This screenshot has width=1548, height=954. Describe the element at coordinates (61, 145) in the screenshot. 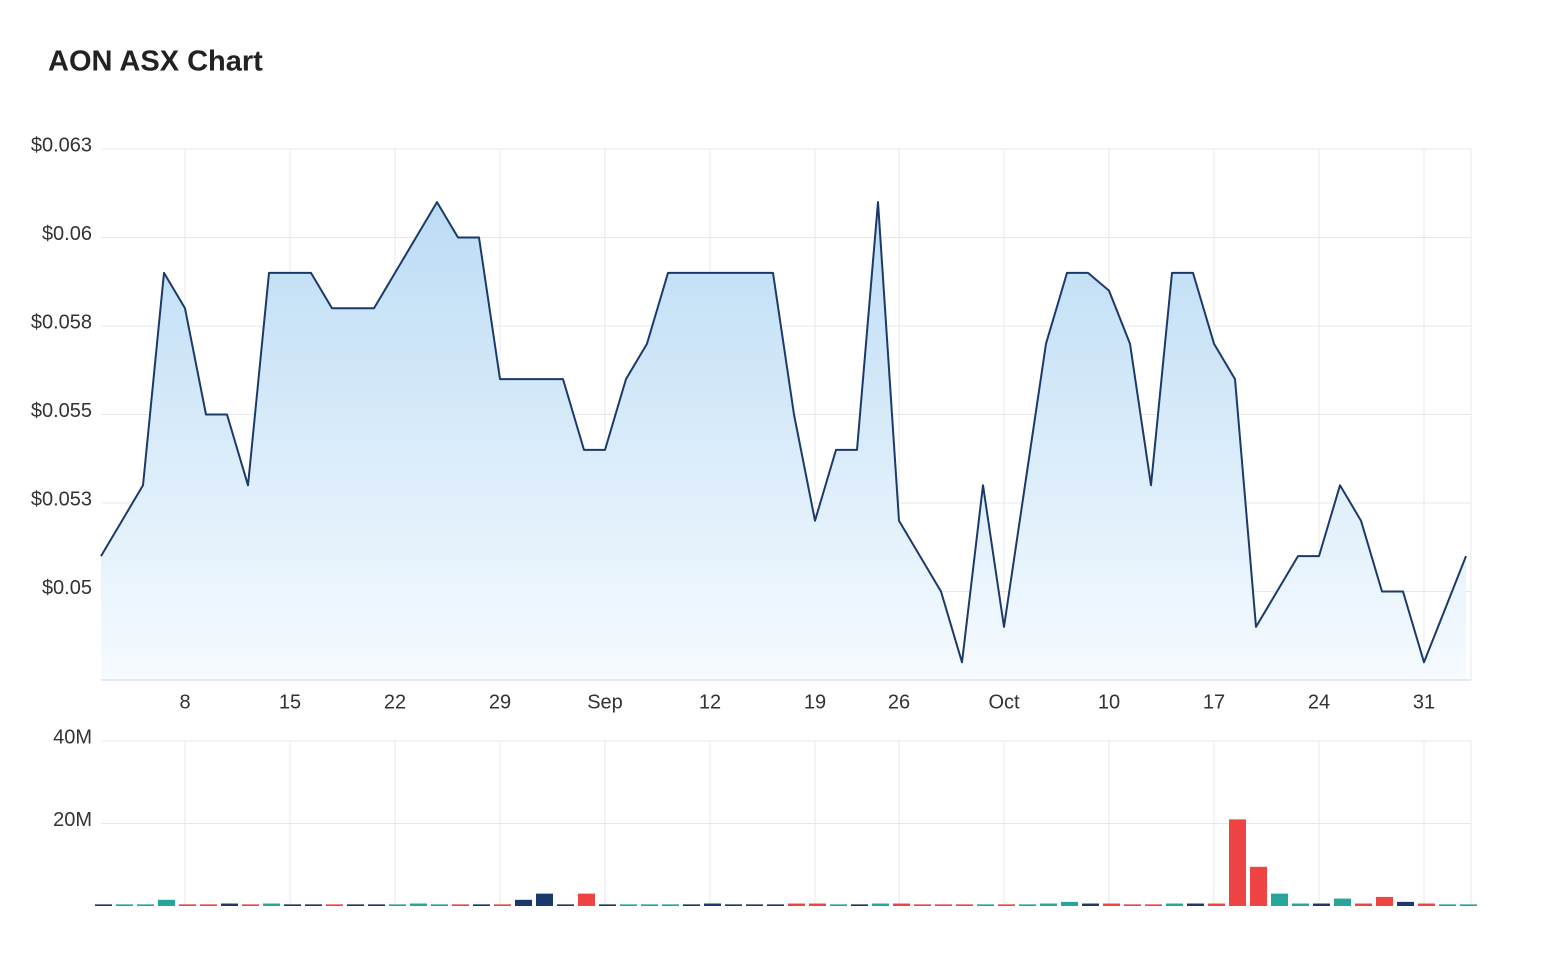

I see `y-tick-label: $0.063` at that location.